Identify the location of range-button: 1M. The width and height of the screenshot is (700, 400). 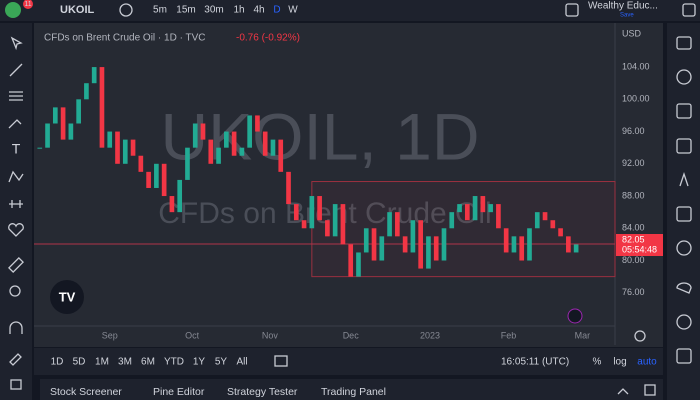
(102, 362).